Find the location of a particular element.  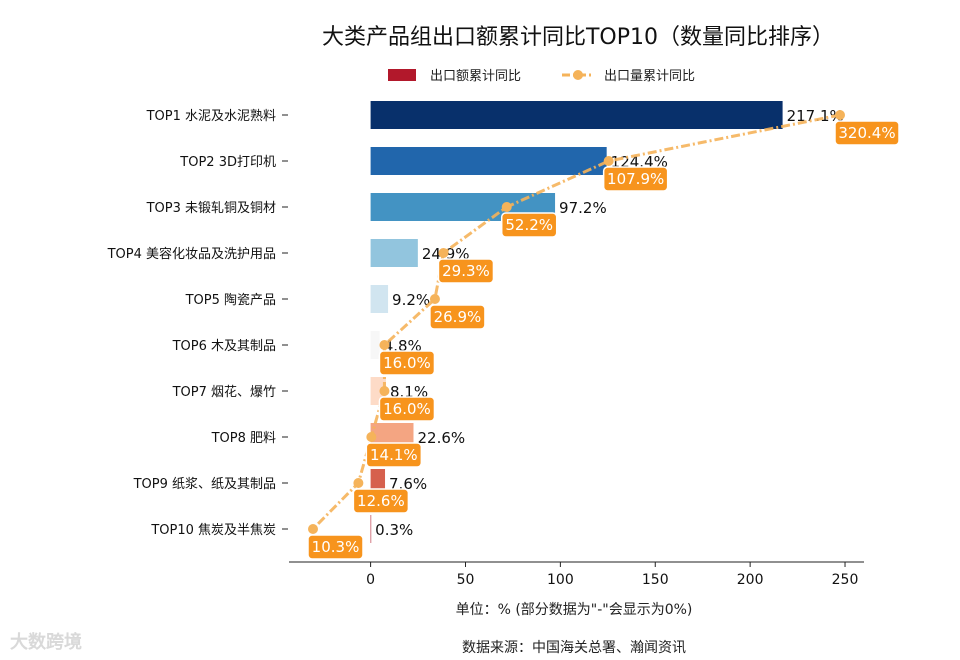

y-tick-label: TOP8 肥料 is located at coordinates (243, 438).